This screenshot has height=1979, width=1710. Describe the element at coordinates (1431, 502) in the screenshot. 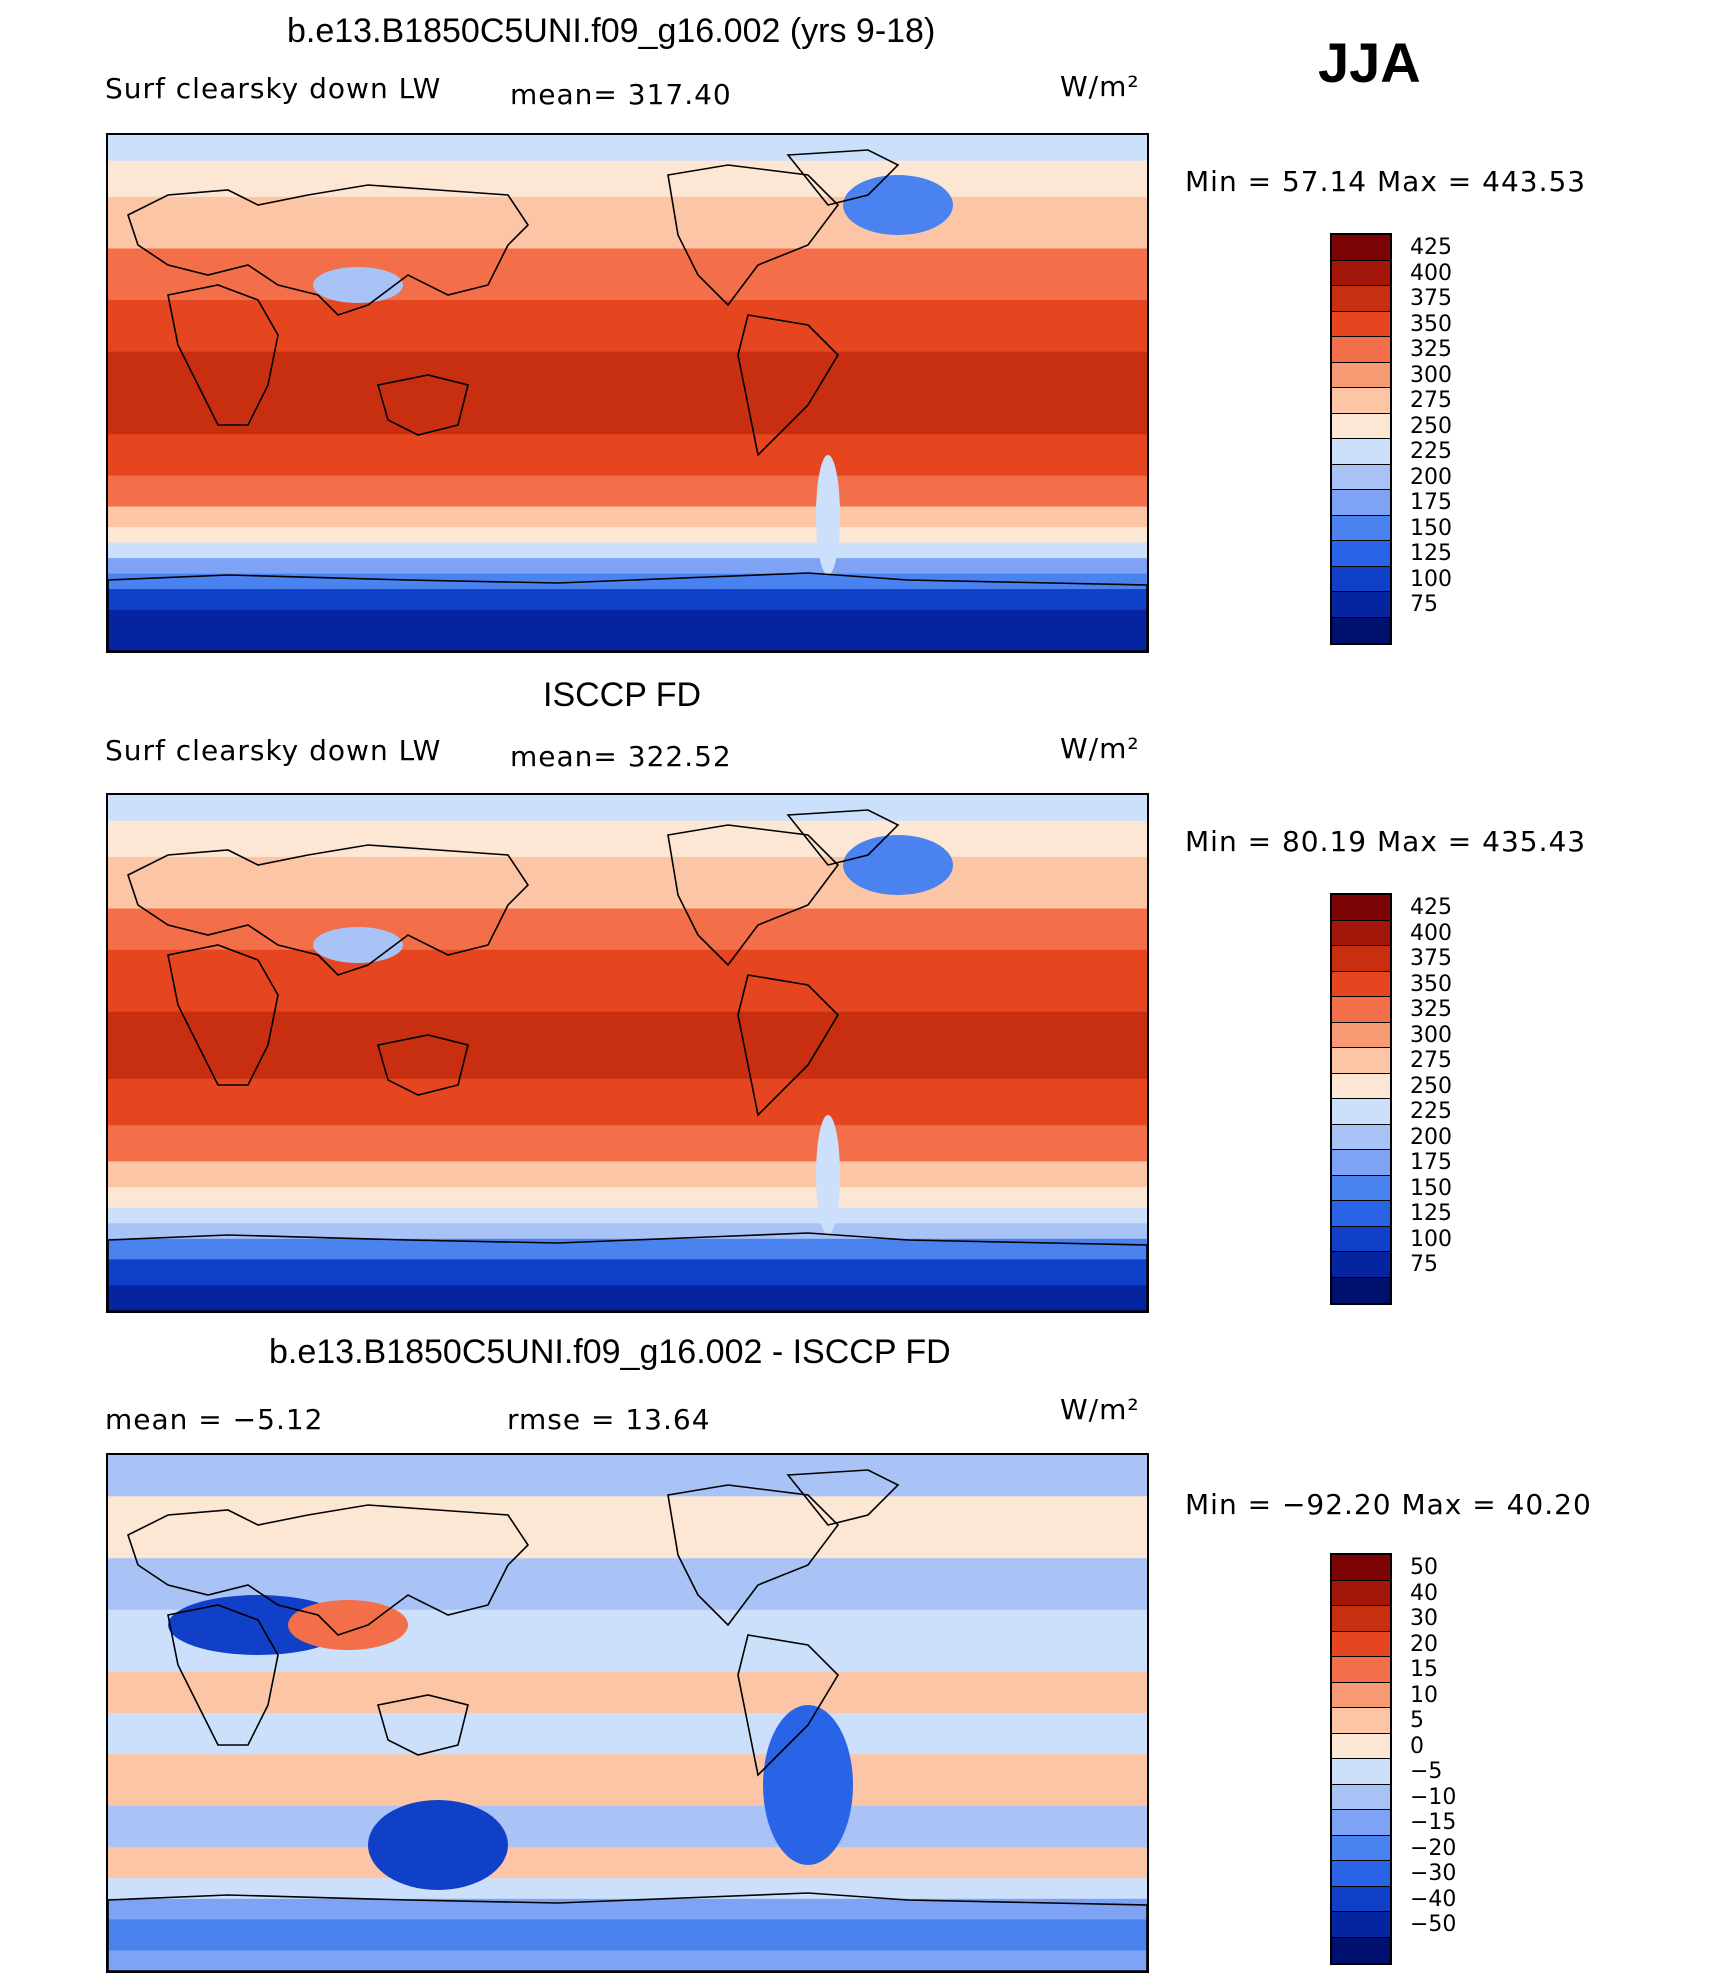

I see `colorbar-tick-label: 175` at that location.